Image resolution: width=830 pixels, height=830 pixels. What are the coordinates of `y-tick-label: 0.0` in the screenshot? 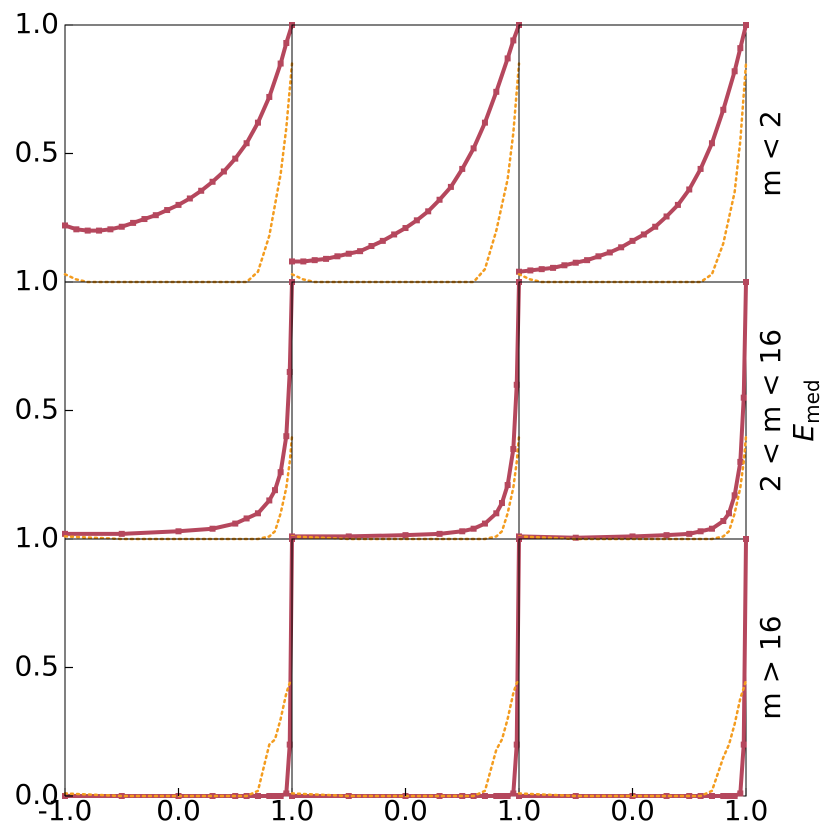 It's located at (36, 794).